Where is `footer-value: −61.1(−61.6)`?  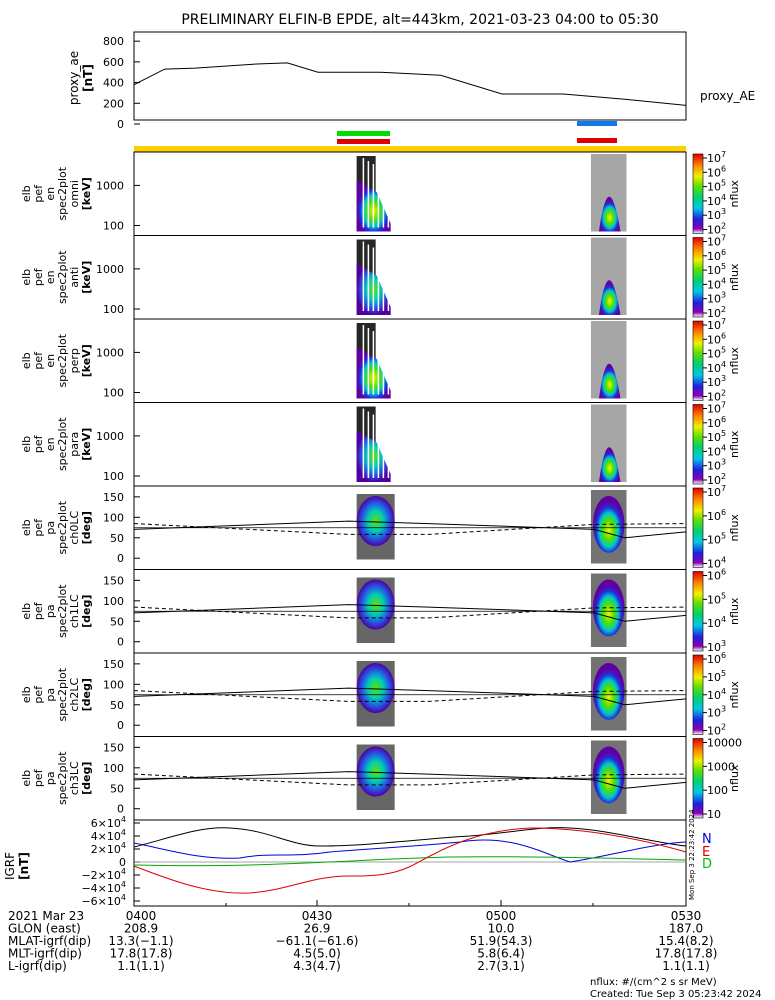 footer-value: −61.1(−61.6) is located at coordinates (317, 941).